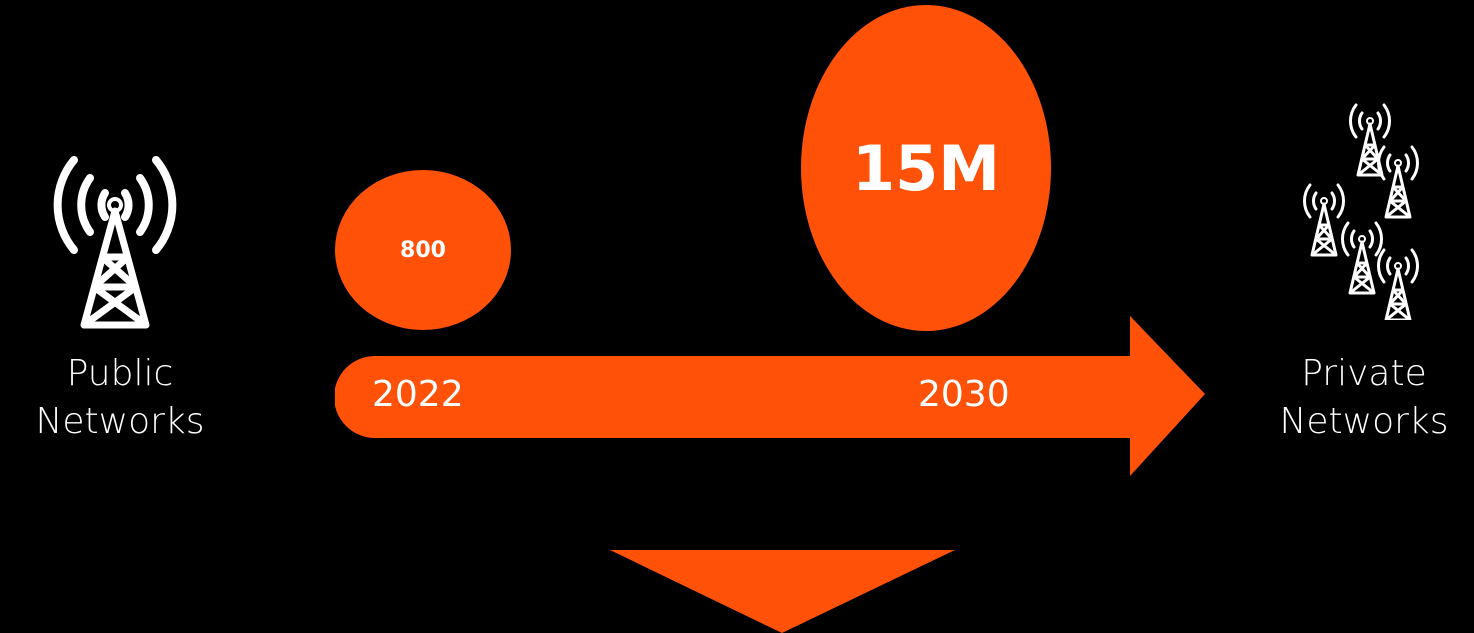  I want to click on private-label-line2: Networks, so click(1364, 421).